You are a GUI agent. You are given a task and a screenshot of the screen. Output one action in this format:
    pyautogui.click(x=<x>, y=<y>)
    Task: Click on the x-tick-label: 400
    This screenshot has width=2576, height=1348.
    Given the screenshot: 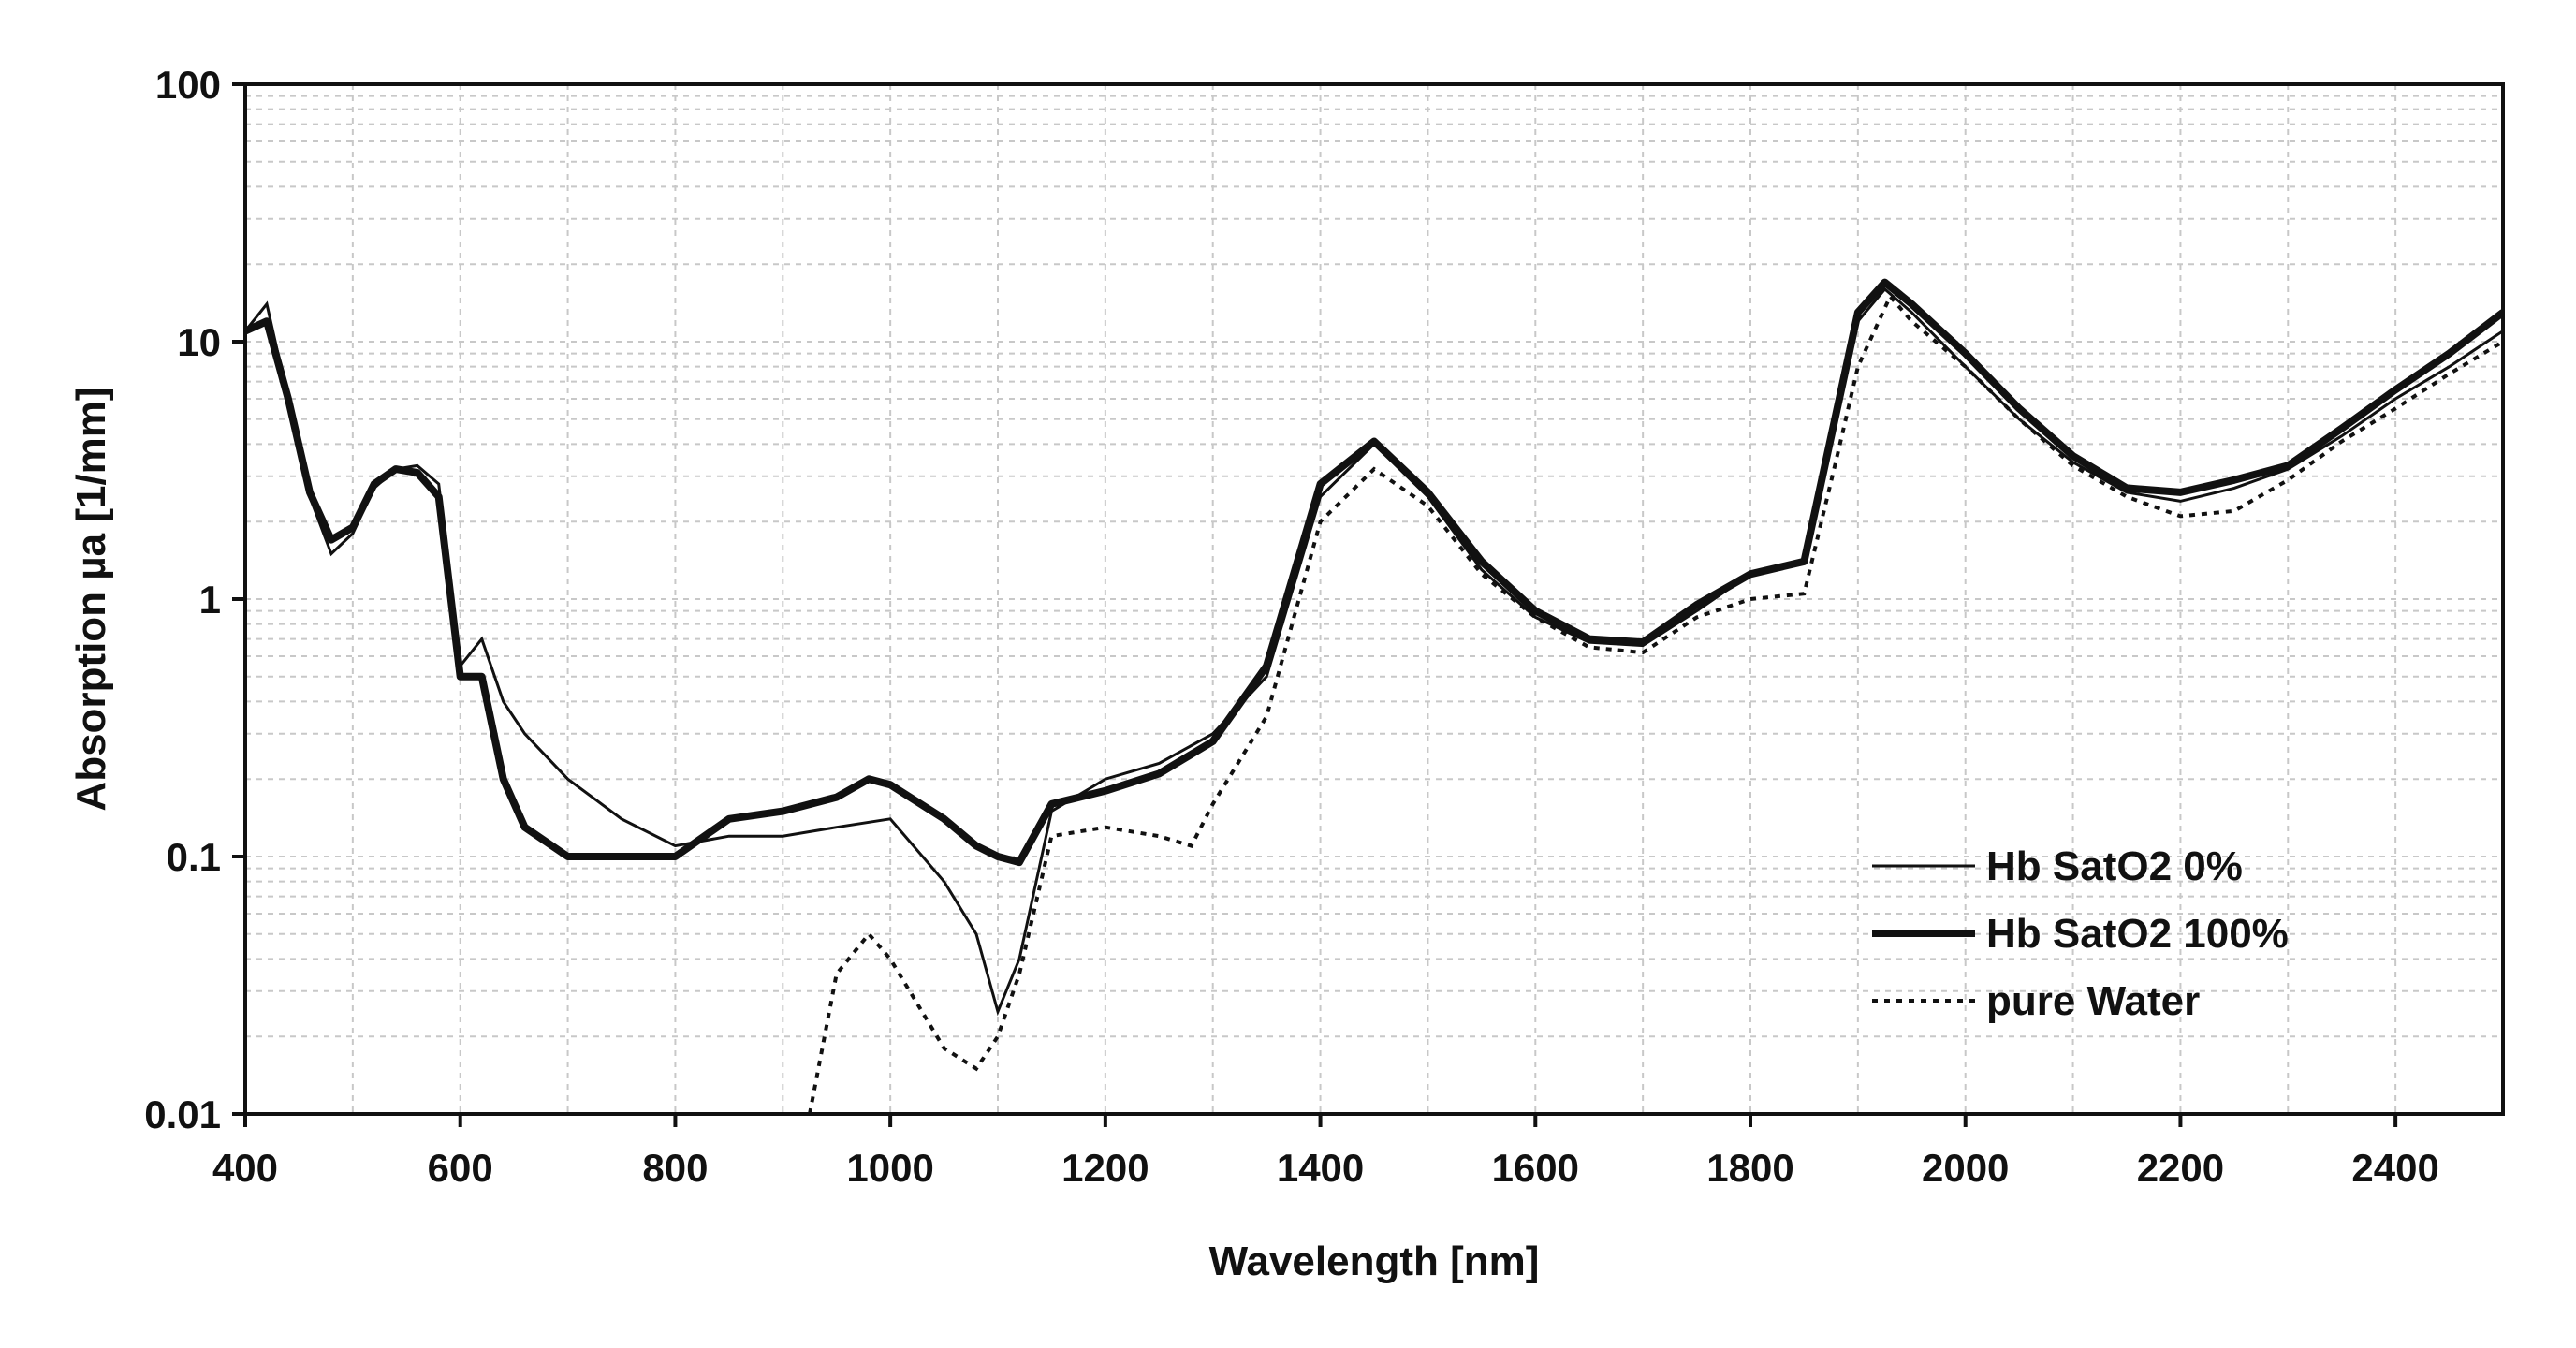 What is the action you would take?
    pyautogui.click(x=245, y=1168)
    